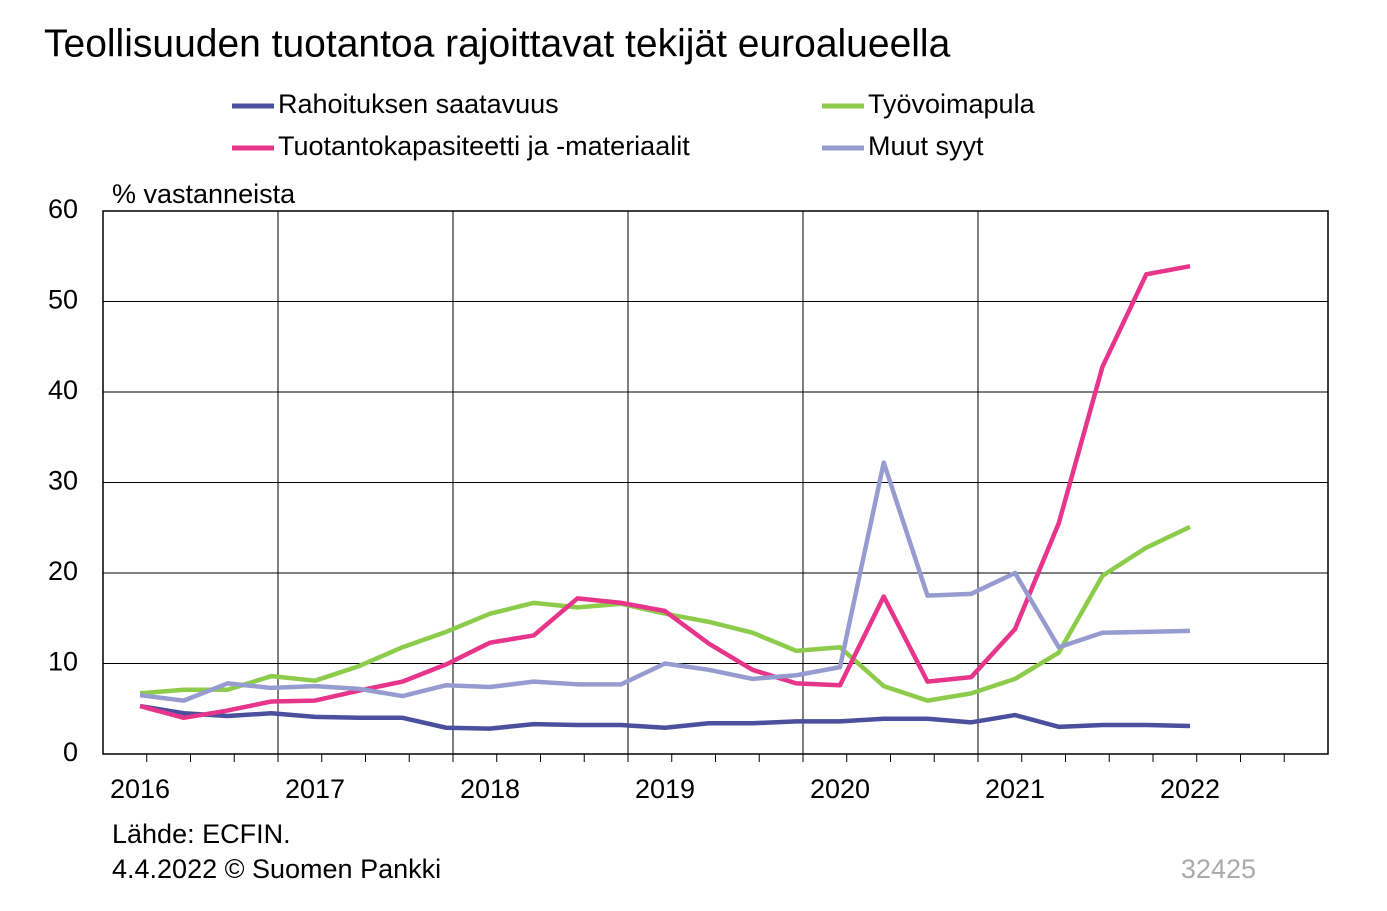  I want to click on y-tick-label: 30, so click(63, 481).